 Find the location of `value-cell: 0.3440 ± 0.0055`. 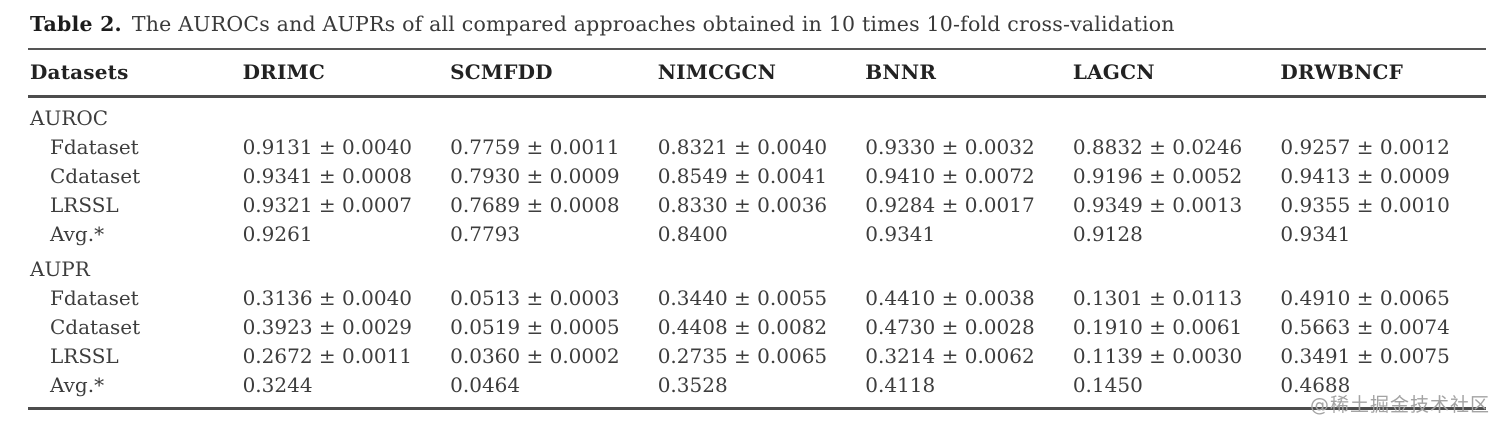

value-cell: 0.3440 ± 0.0055 is located at coordinates (742, 298).